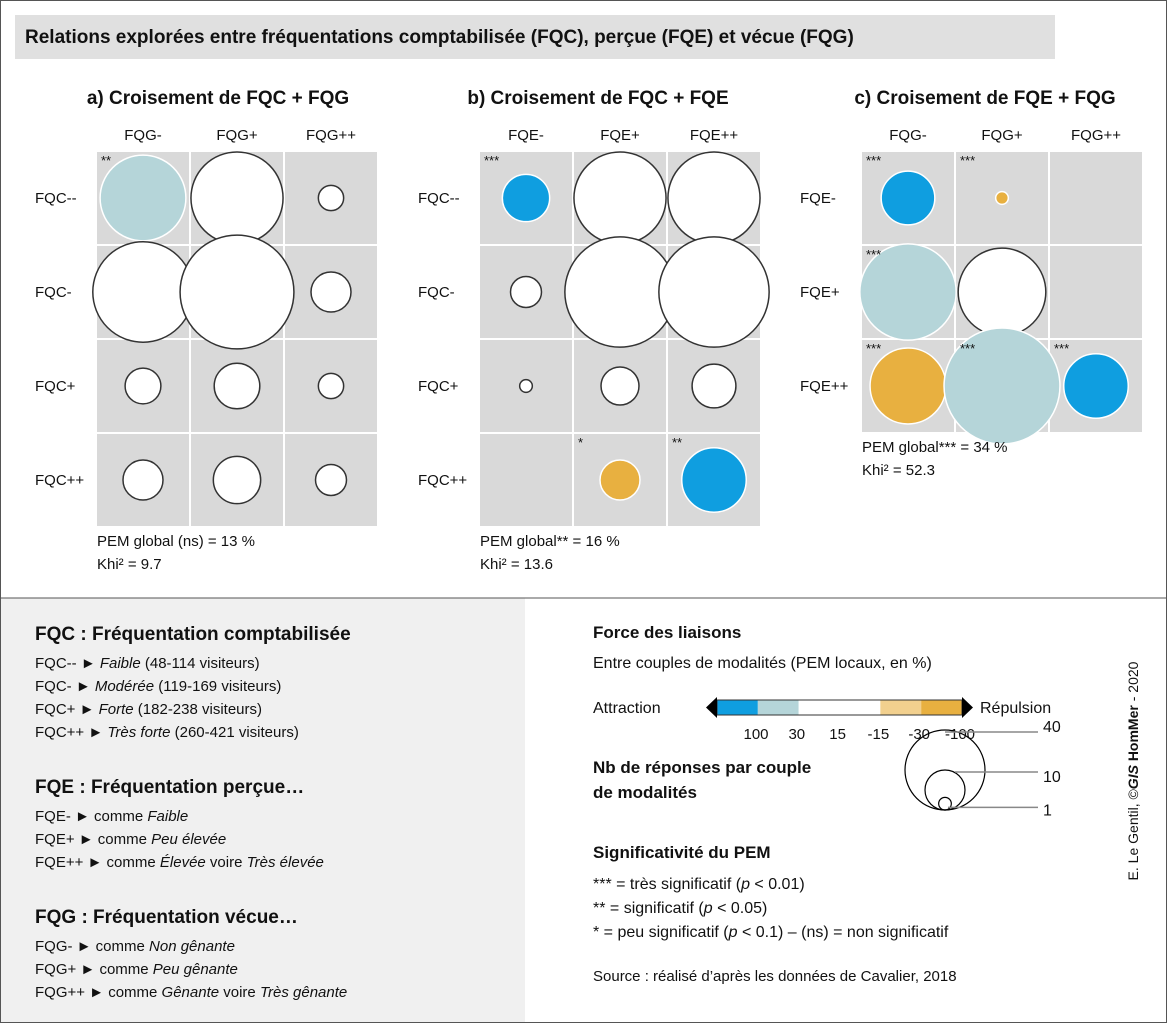 The height and width of the screenshot is (1023, 1167). I want to click on panel-title: c) Croisement de FQE + FQG, so click(984, 98).